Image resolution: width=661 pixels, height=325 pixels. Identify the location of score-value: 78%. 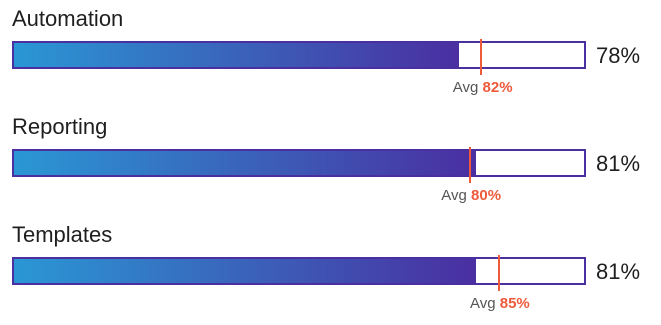
(618, 55).